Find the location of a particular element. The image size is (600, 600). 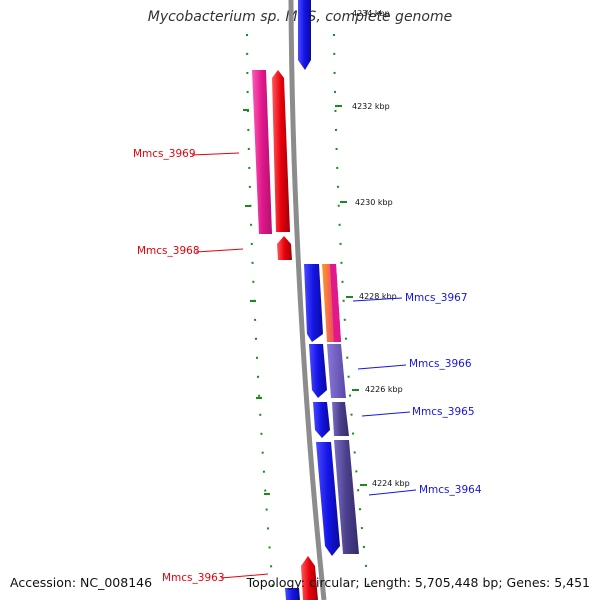

gene-feature-mmcs-3966-outer is located at coordinates (336, 371).